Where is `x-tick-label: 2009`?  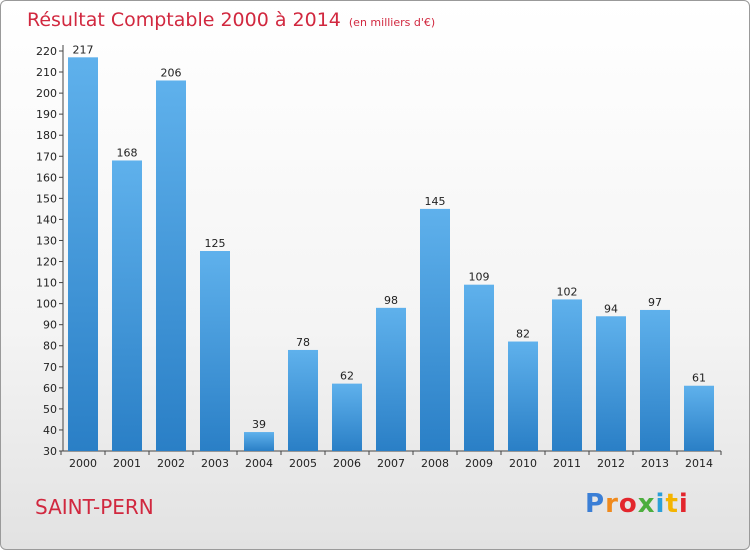
x-tick-label: 2009 is located at coordinates (479, 463).